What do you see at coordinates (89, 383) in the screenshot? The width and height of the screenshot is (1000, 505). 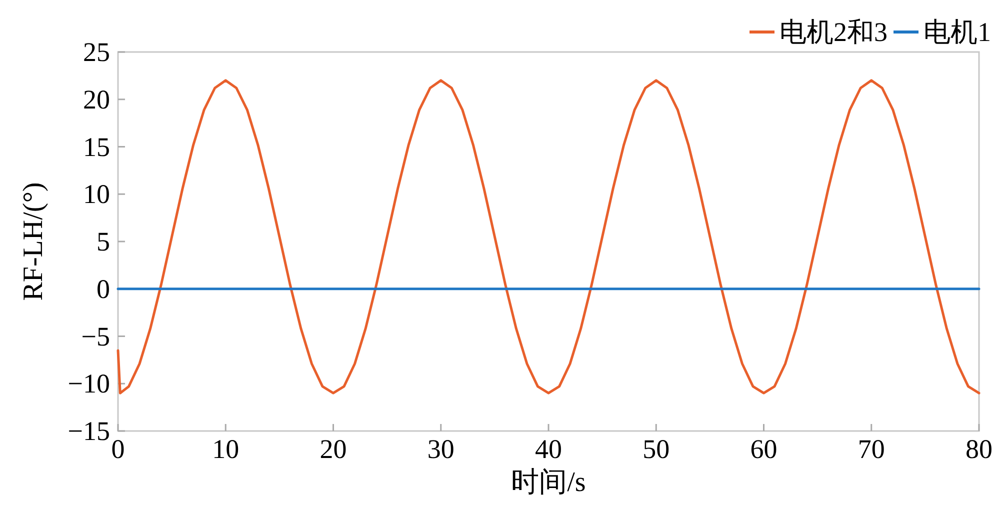 I see `y-tick-label: −10` at bounding box center [89, 383].